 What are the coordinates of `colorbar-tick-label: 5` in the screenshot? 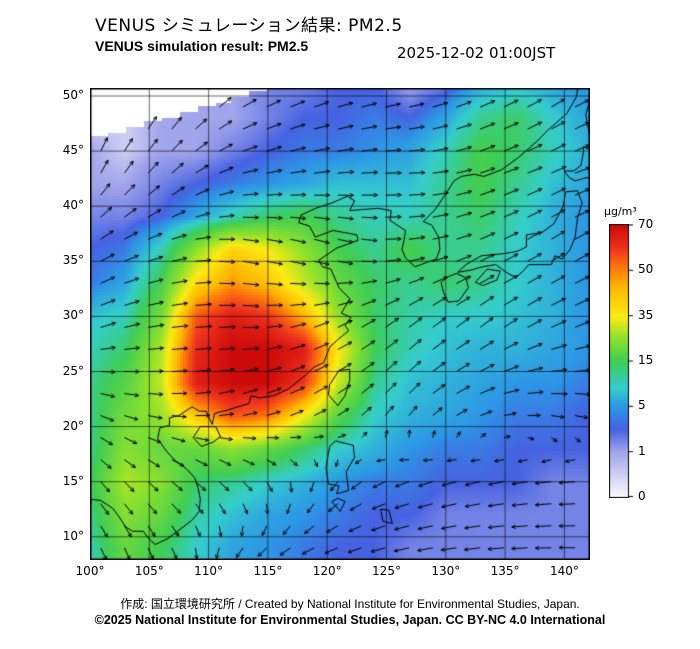 It's located at (642, 405).